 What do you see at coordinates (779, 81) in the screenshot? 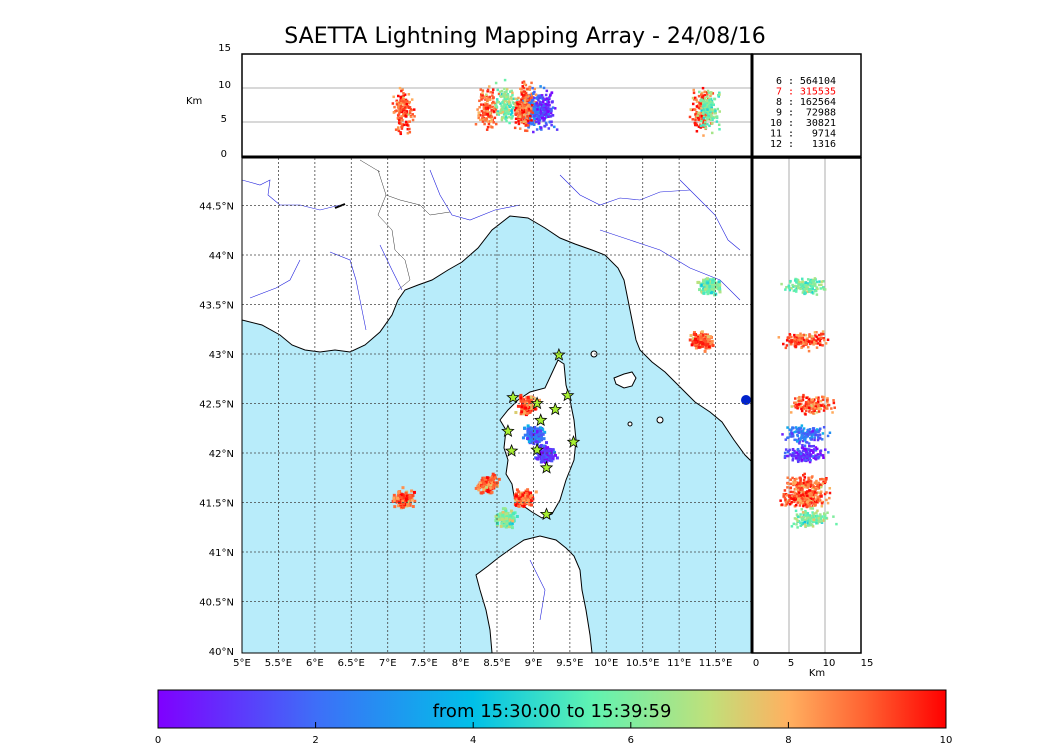
I see `stat-level: 6` at bounding box center [779, 81].